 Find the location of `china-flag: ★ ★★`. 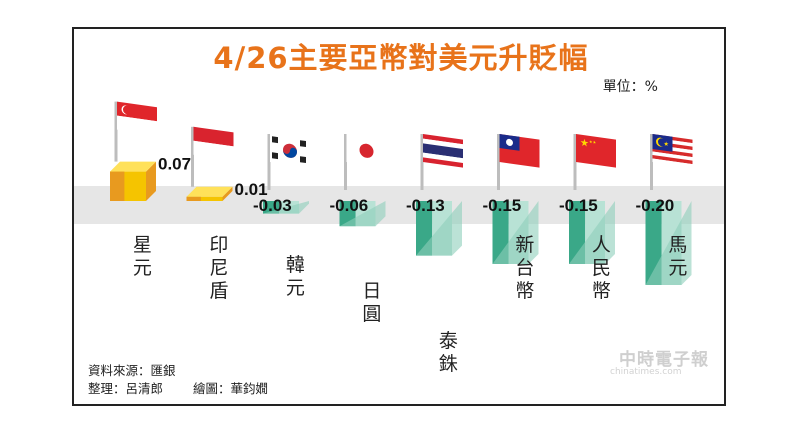

china-flag: ★ ★★ is located at coordinates (596, 151).